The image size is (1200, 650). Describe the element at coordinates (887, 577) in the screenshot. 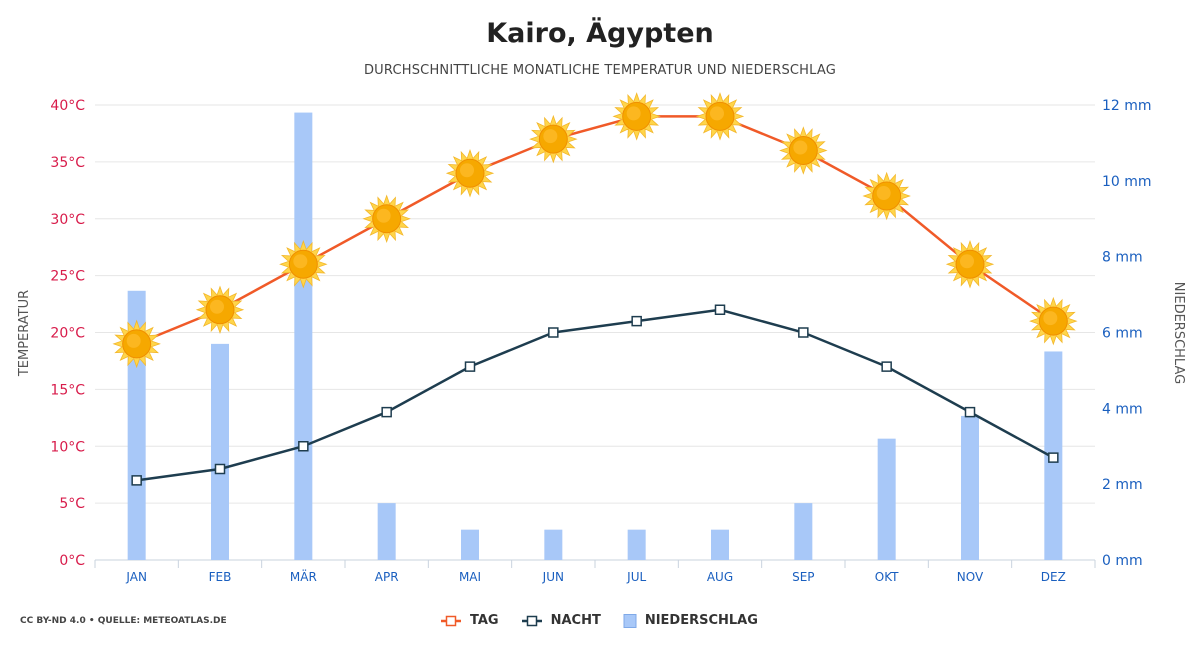

I see `x-tick-label: OKT` at that location.